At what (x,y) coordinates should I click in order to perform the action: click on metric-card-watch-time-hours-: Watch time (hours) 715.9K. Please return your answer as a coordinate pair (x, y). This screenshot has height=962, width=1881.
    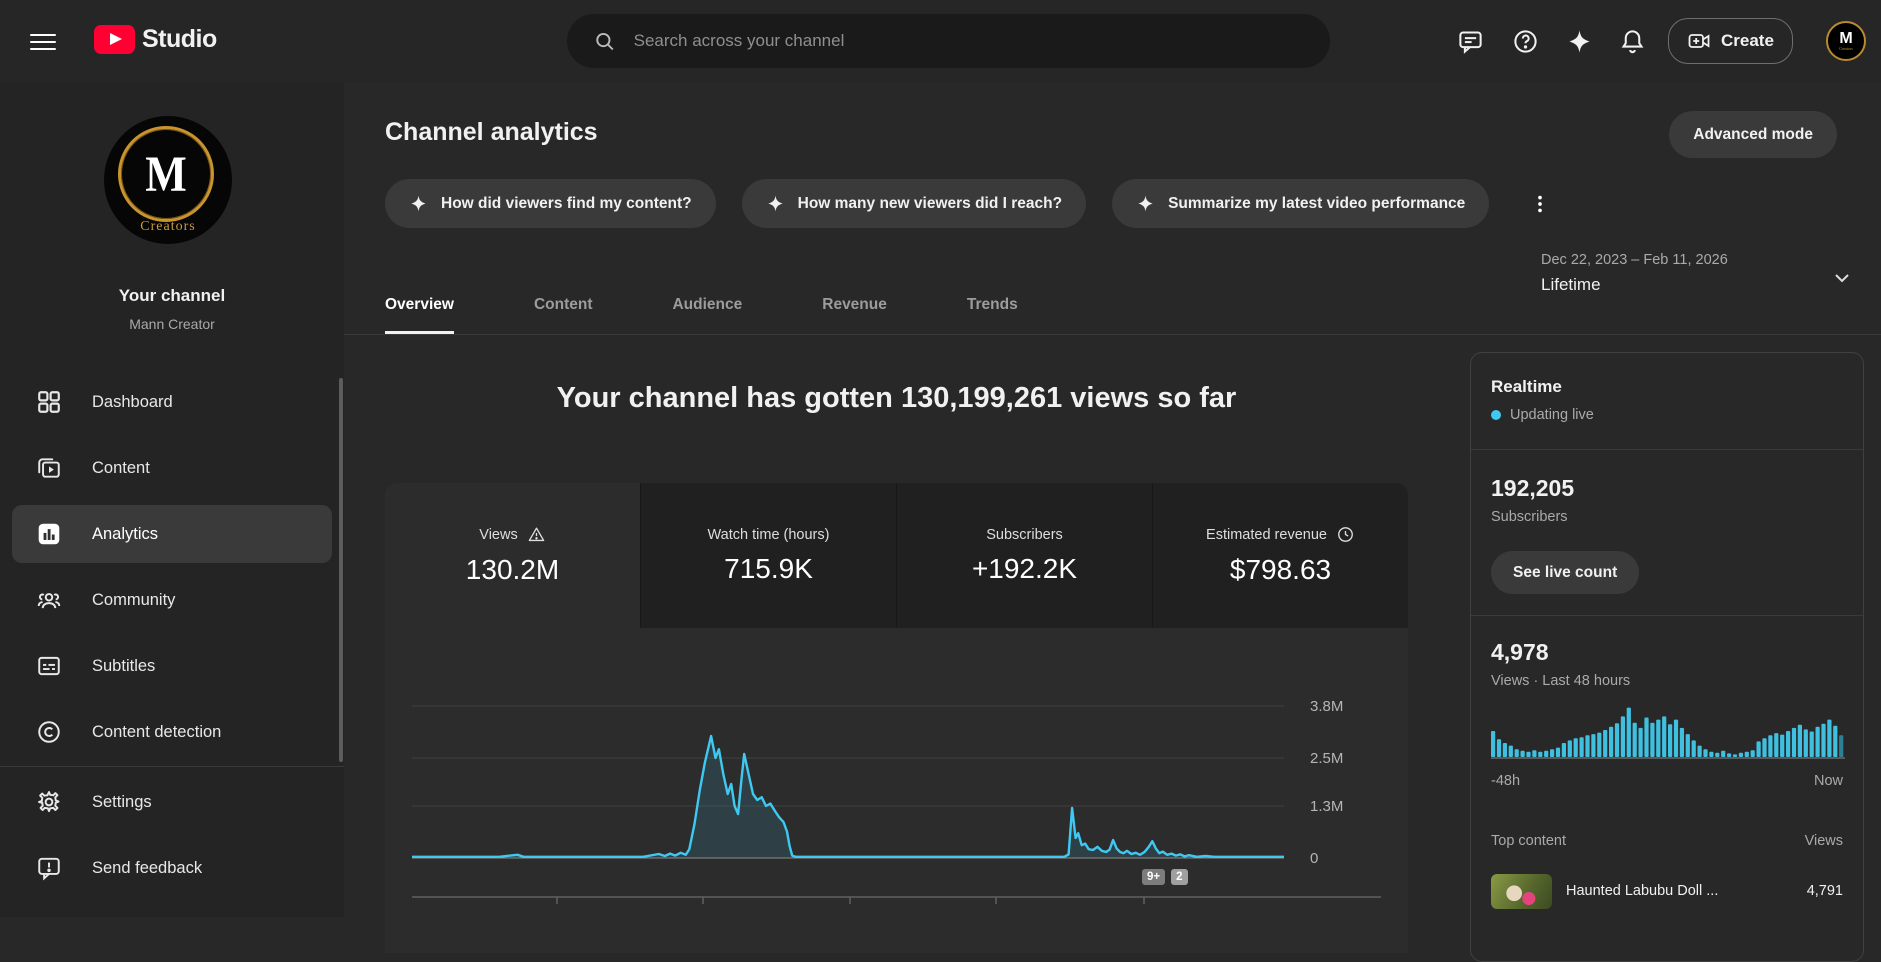
    Looking at the image, I should click on (768, 555).